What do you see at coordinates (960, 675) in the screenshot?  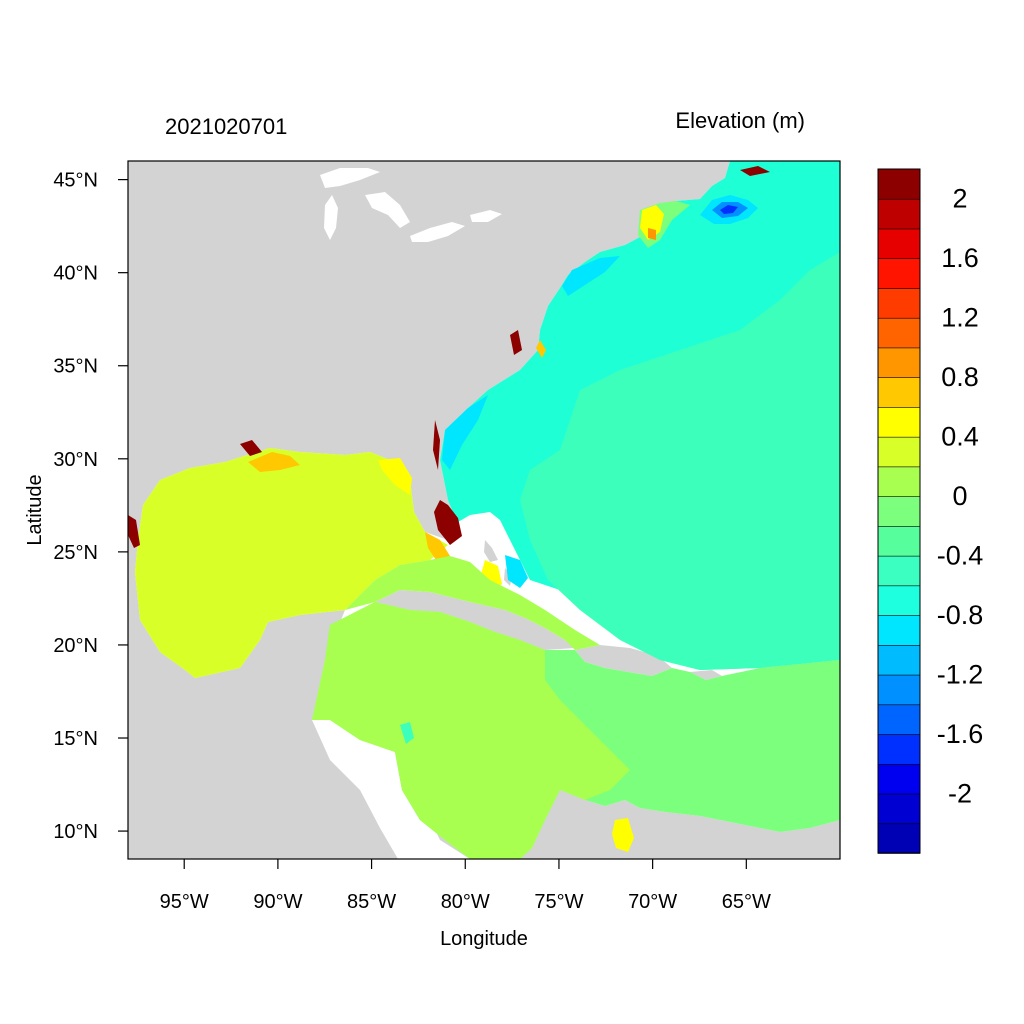 I see `colorbar-tick-label: -1.2` at bounding box center [960, 675].